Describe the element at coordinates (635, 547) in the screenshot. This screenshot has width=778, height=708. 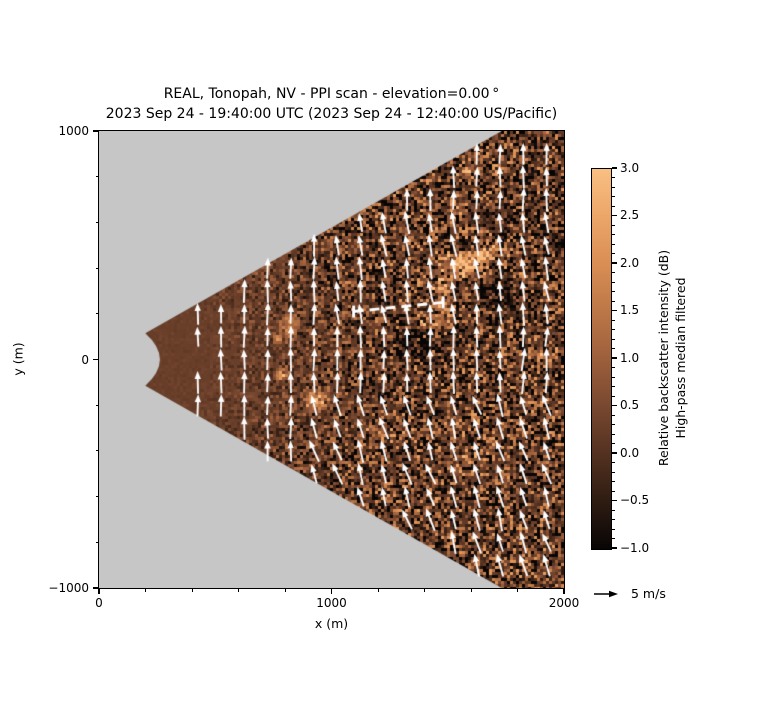
I see `colorbar-tick-label: −1.0` at that location.